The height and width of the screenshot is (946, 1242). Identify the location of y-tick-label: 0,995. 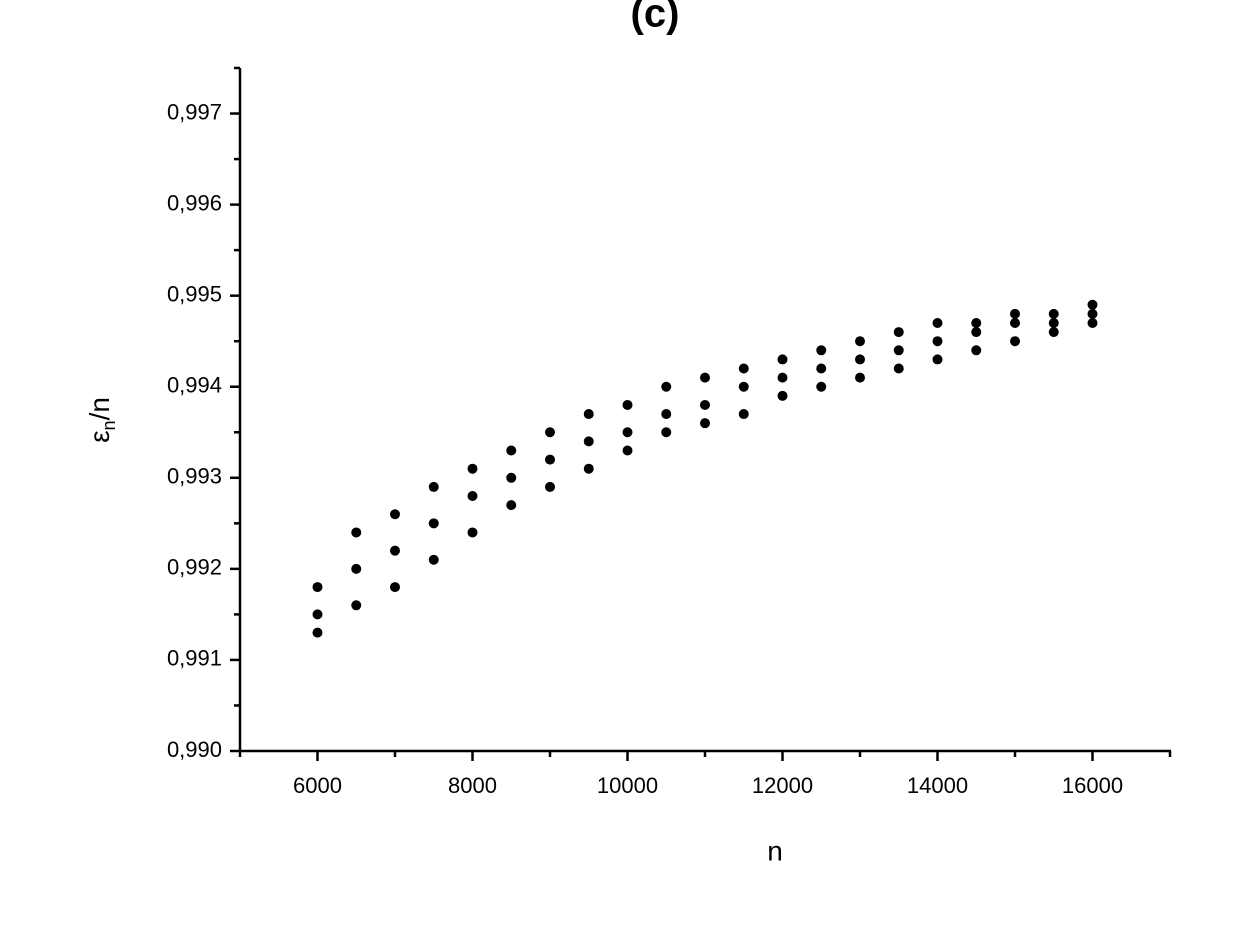
(194, 293).